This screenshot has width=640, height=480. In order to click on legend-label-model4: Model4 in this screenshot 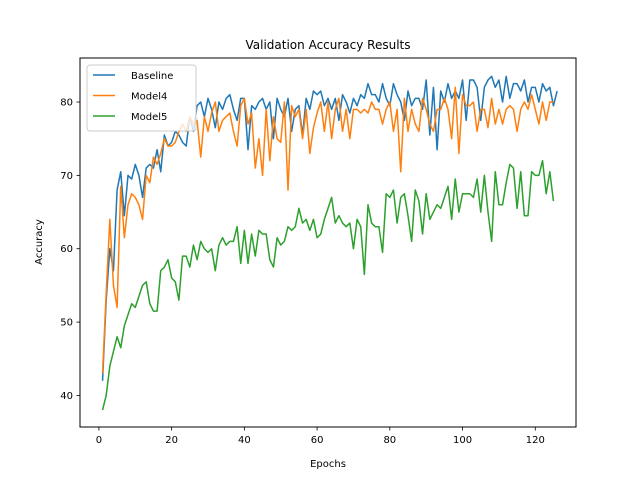, I will do `click(149, 97)`.